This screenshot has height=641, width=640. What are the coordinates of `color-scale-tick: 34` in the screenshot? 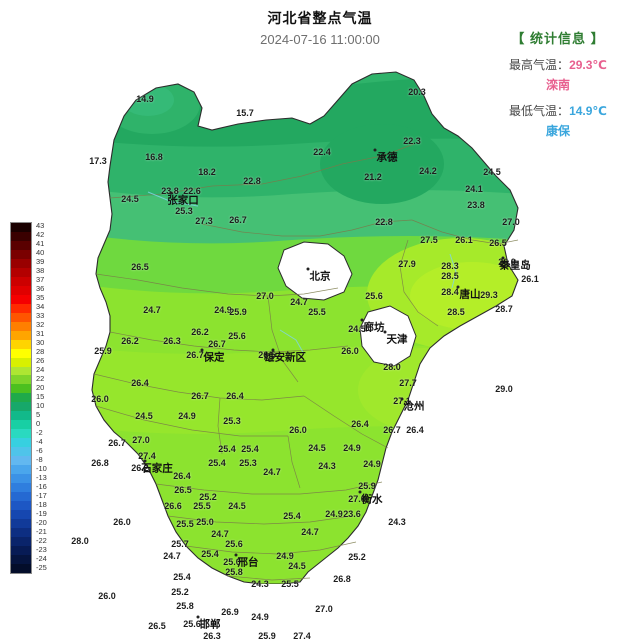 It's located at (40, 307).